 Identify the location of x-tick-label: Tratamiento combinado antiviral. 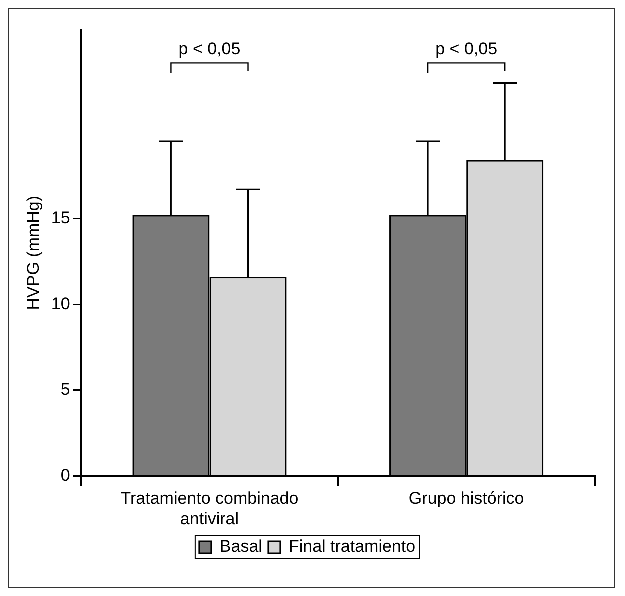
(209, 508).